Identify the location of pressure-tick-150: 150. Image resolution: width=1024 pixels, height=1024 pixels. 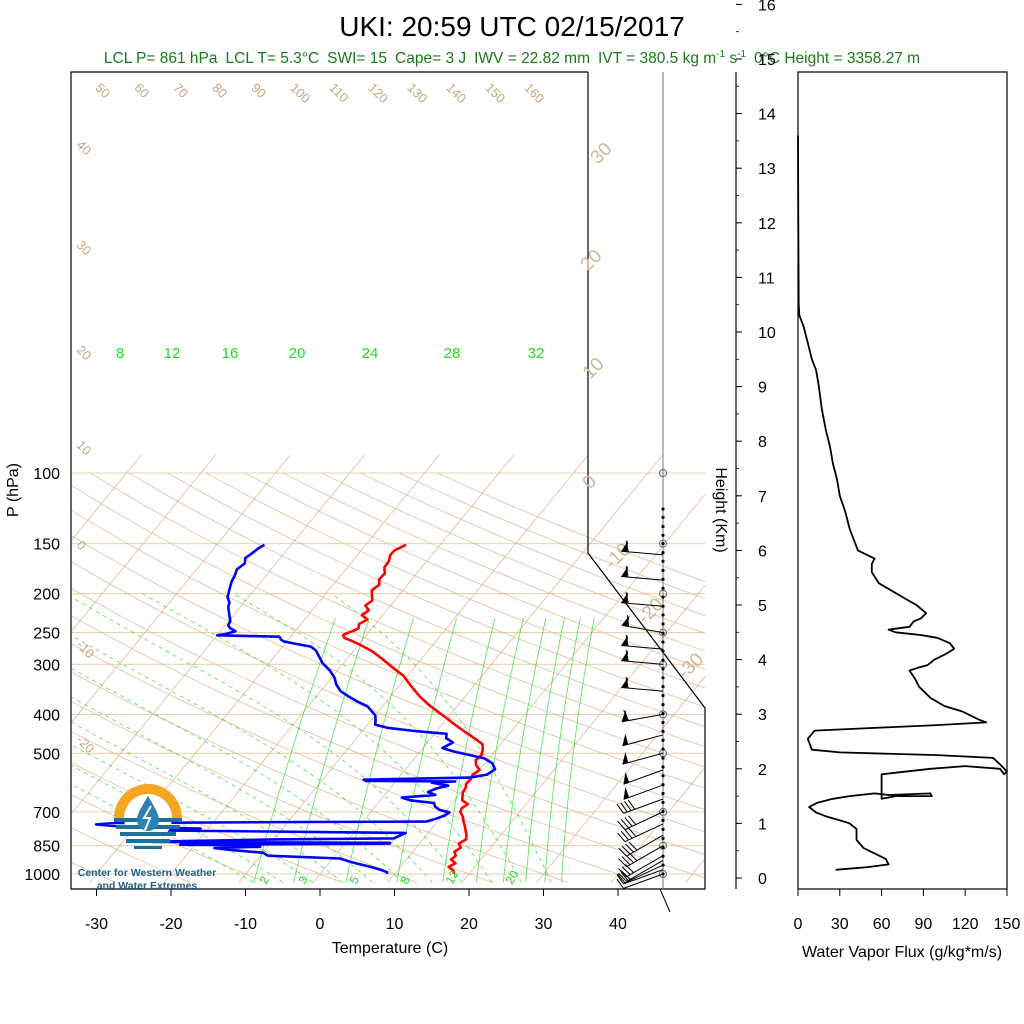
(46, 545).